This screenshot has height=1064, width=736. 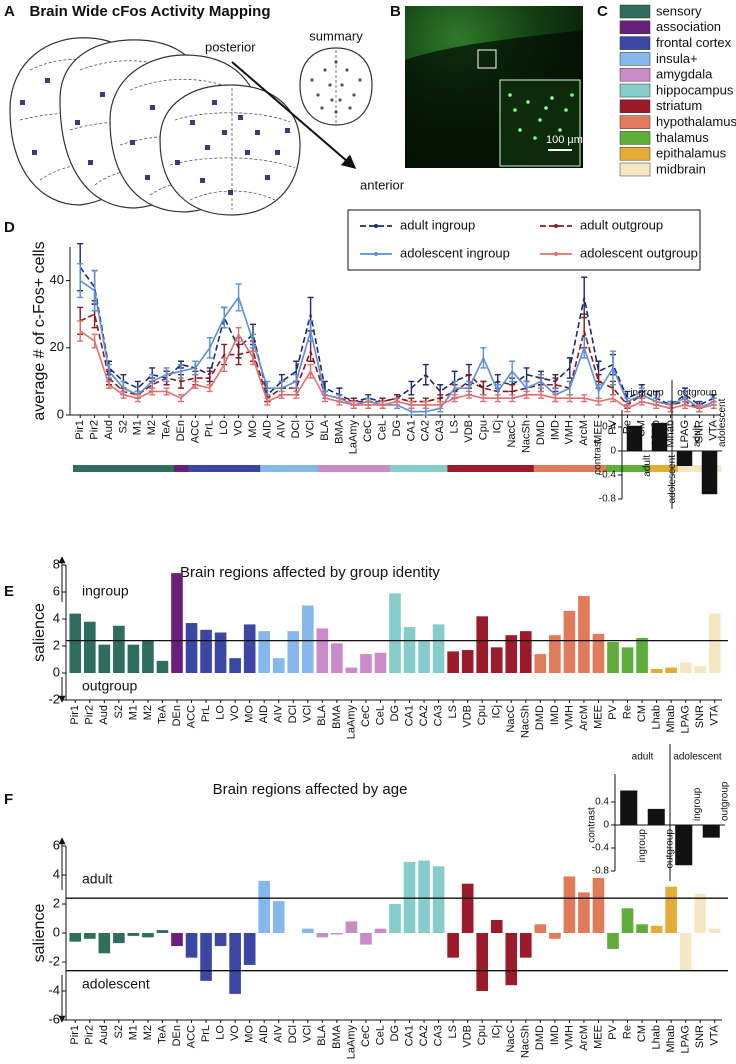 I want to click on legend-dot, so click(x=376, y=254).